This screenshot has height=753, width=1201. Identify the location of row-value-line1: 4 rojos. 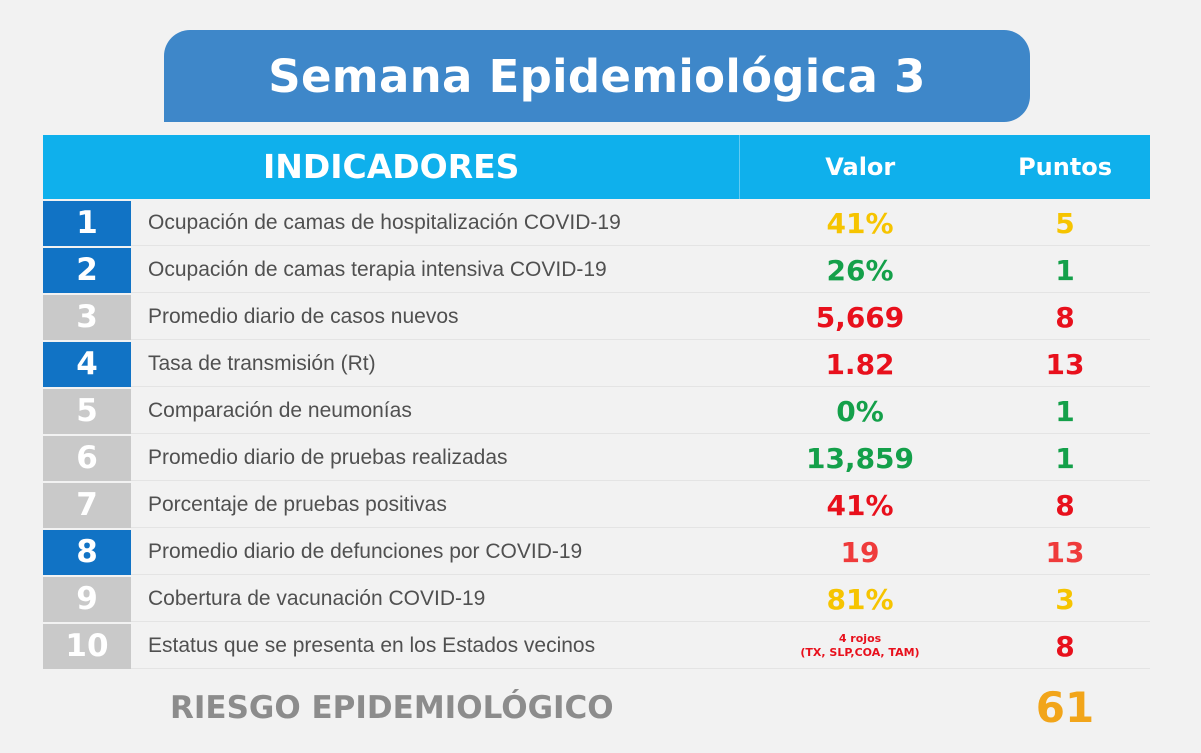
(860, 638).